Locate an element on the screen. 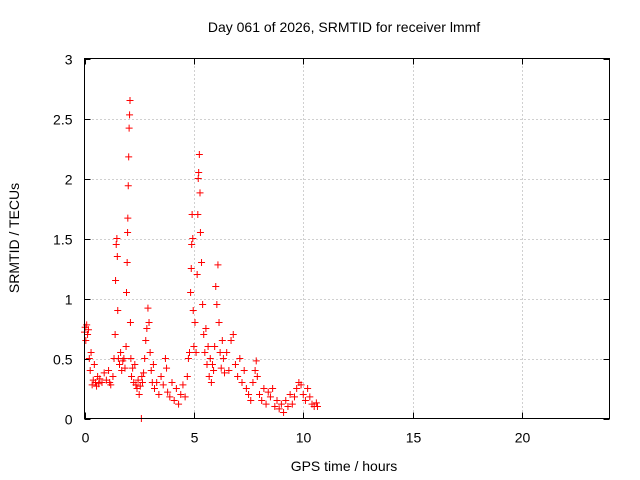 Image resolution: width=640 pixels, height=480 pixels. y-tick-label: 2.5 is located at coordinates (63, 120).